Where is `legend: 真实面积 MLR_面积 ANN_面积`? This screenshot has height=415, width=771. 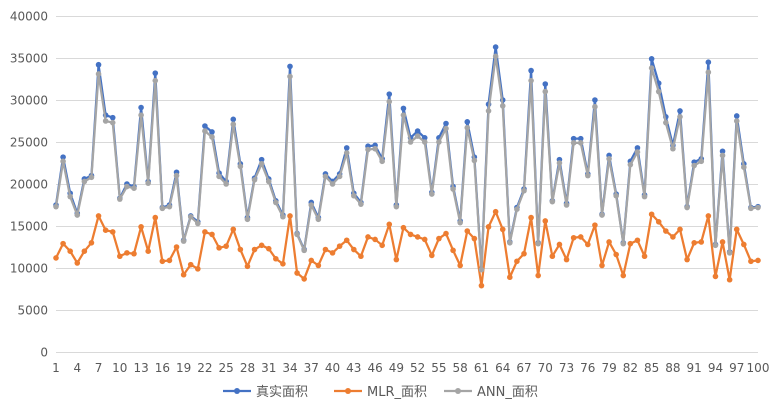
legend: 真实面积 MLR_面积 ANN_面积 is located at coordinates (380, 392).